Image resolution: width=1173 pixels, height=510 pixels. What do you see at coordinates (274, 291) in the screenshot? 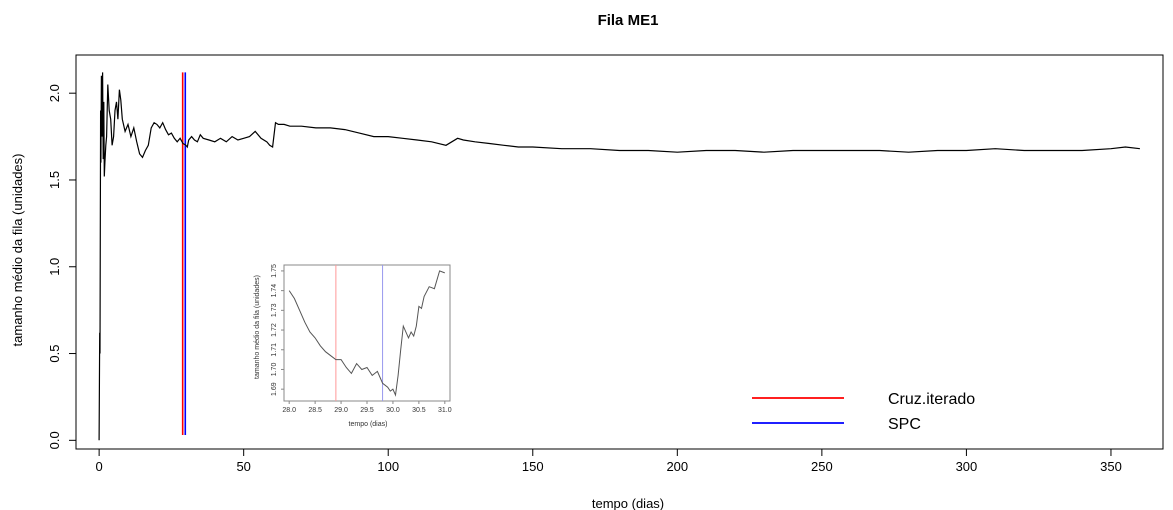
I see `inset-y-tick-label: 1.74` at bounding box center [274, 291].